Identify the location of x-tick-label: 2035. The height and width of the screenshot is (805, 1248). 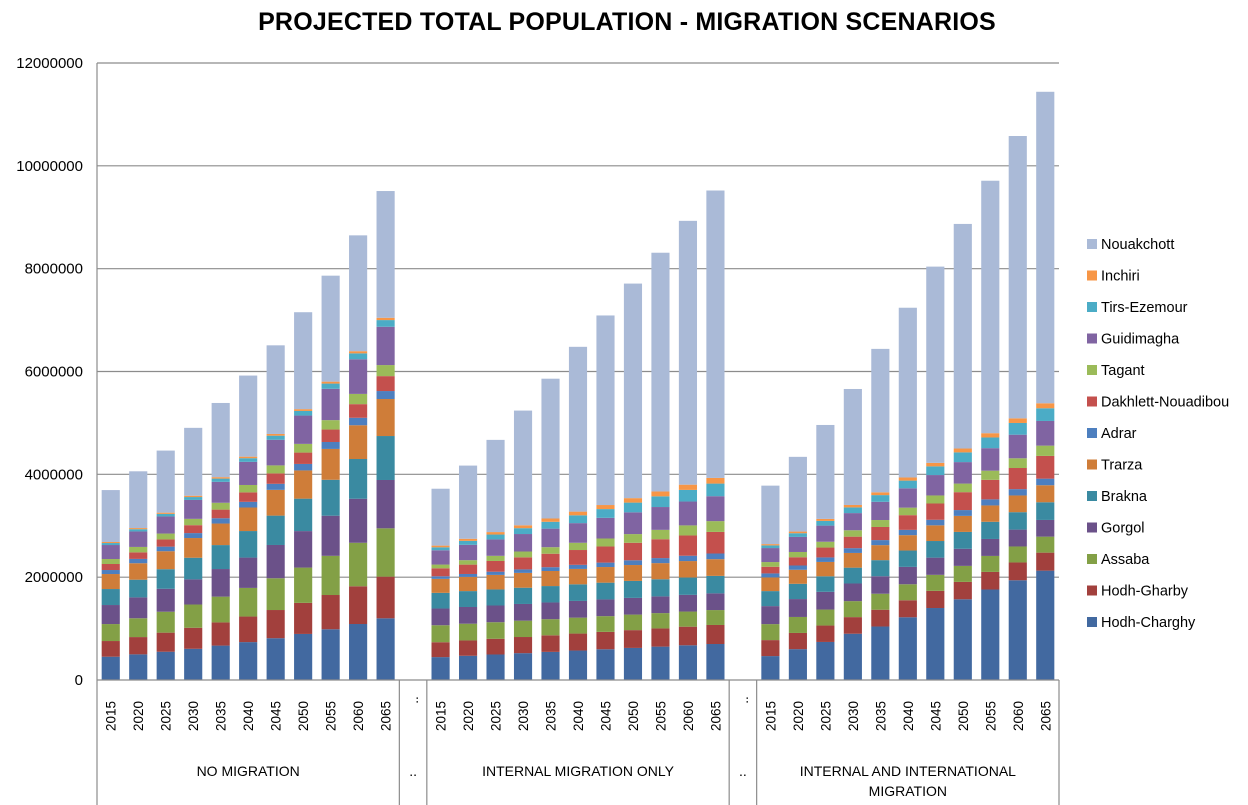
(551, 716).